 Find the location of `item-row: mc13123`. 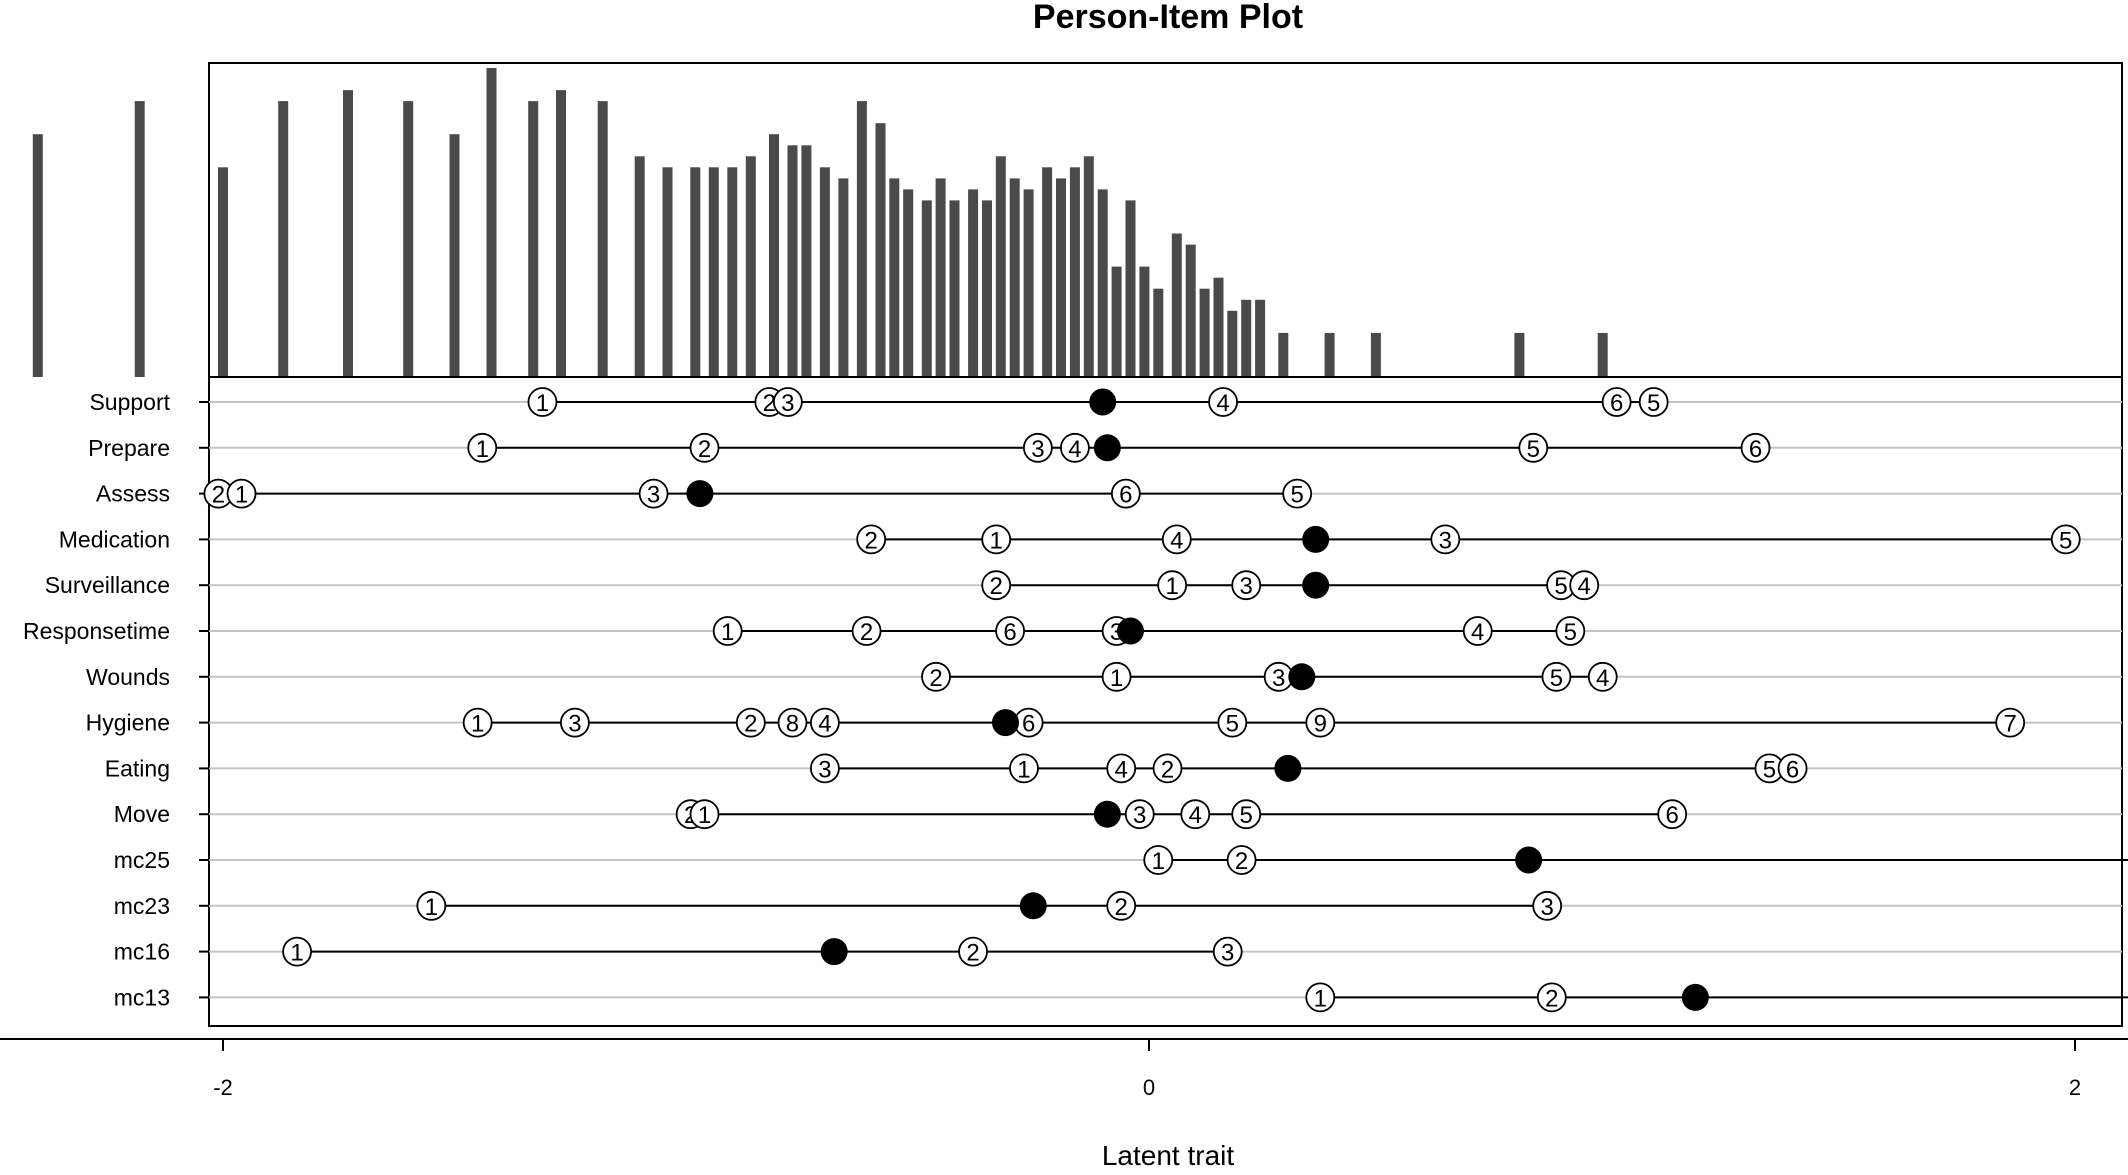

item-row: mc13123 is located at coordinates (1121, 997).